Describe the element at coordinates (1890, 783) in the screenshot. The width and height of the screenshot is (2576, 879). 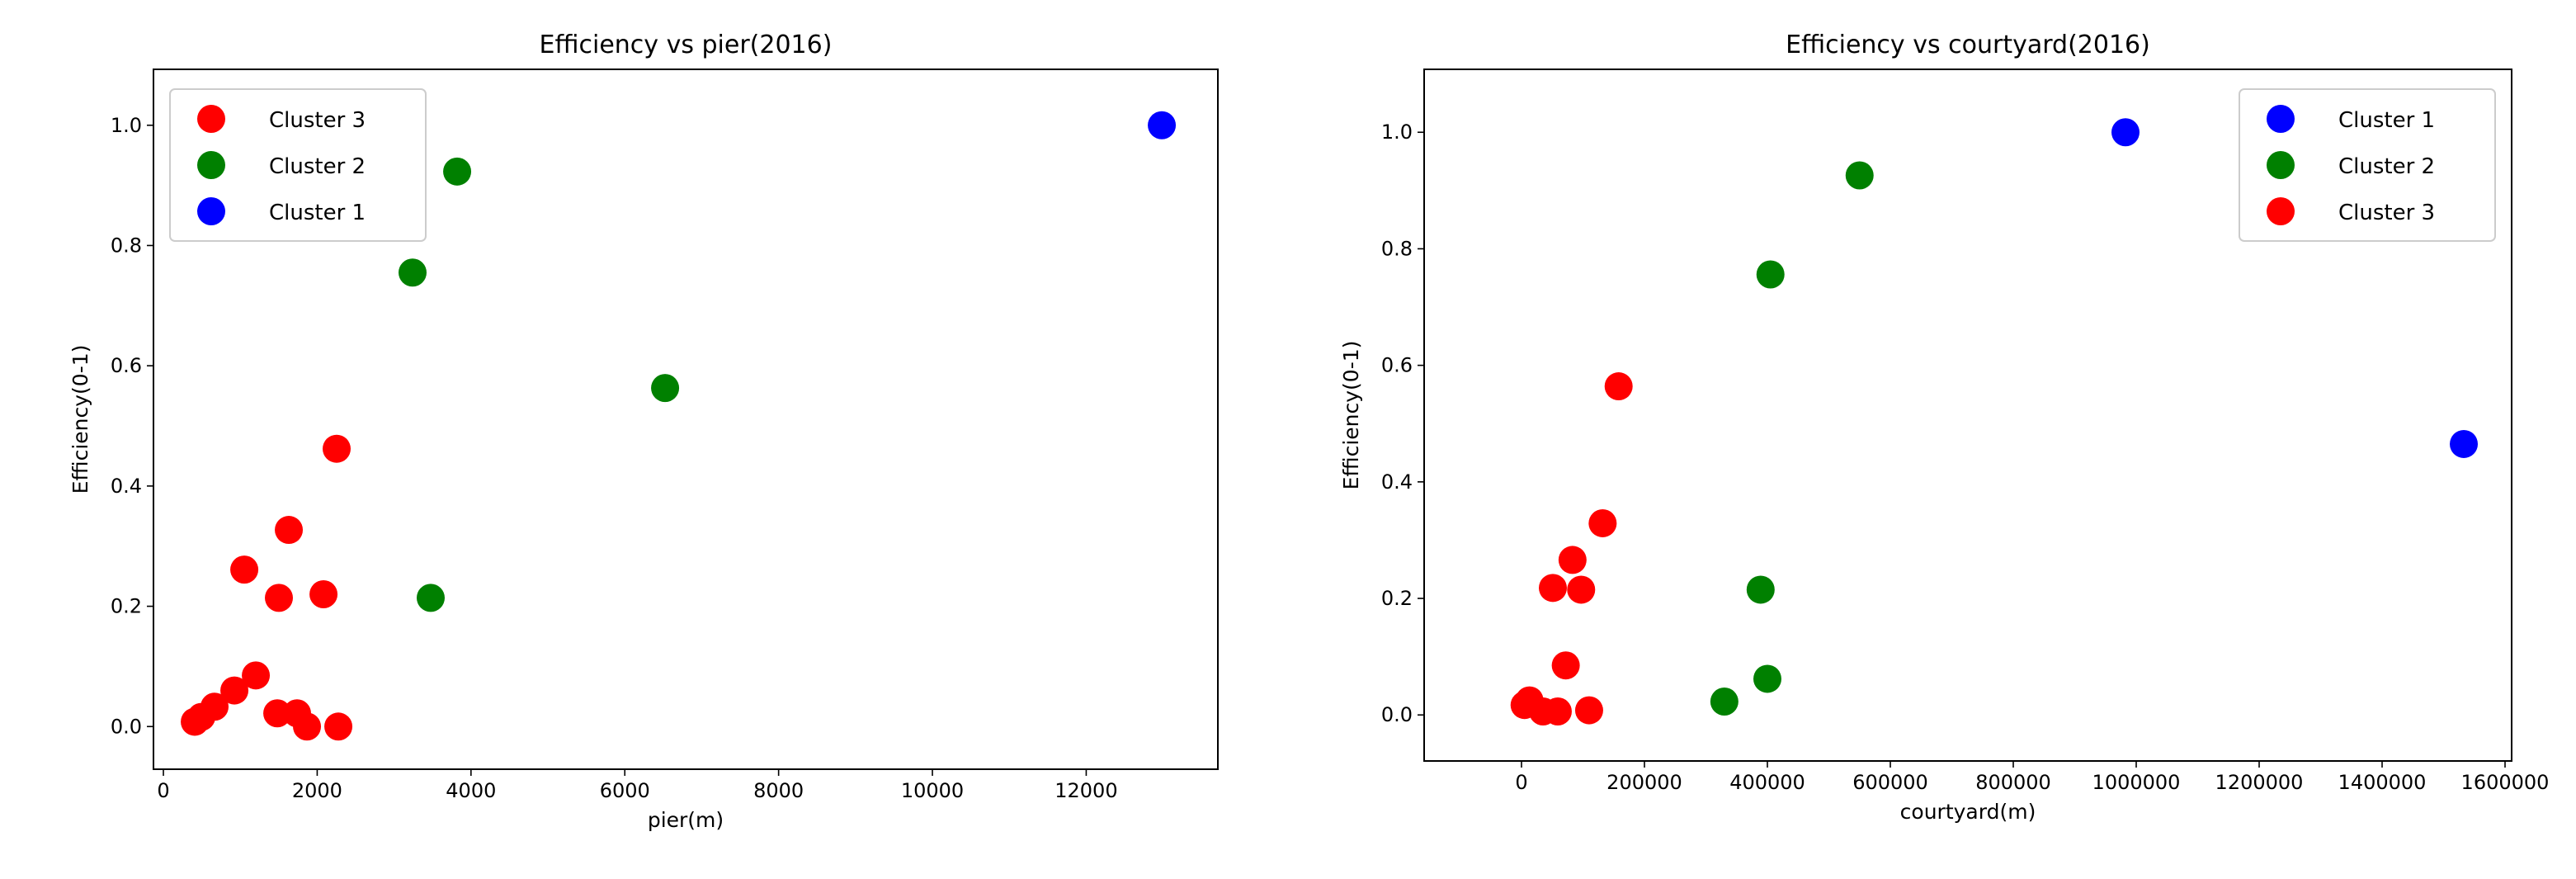
I see `x-tick-label: 600000` at that location.